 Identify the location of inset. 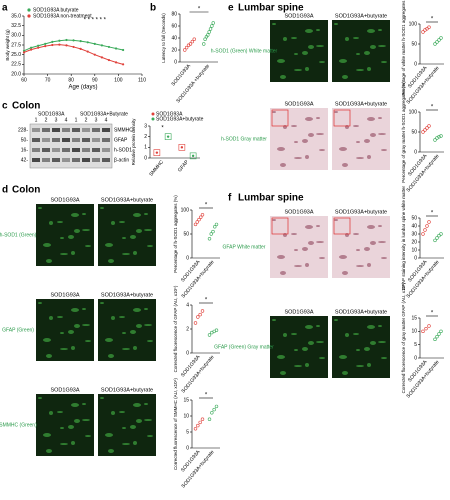
(280, 226).